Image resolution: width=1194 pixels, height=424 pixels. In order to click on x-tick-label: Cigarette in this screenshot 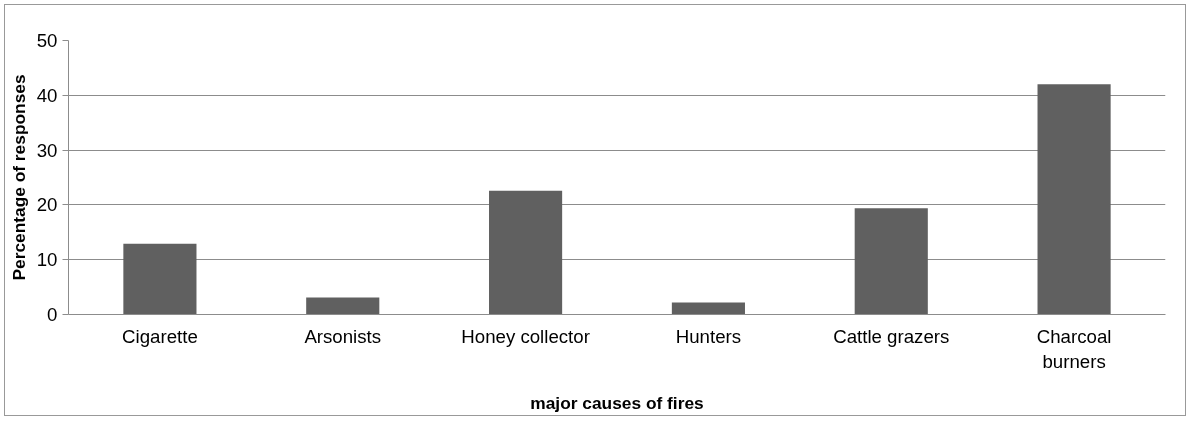, I will do `click(160, 336)`.